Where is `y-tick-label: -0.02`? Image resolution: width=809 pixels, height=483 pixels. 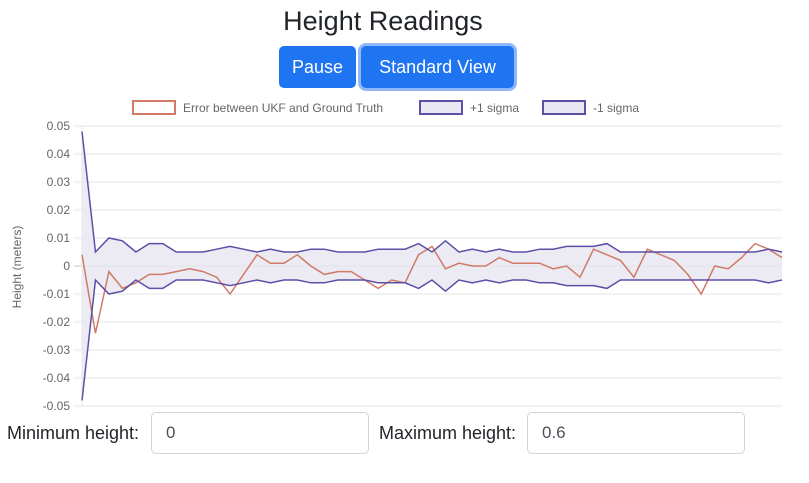
y-tick-label: -0.02 is located at coordinates (57, 322).